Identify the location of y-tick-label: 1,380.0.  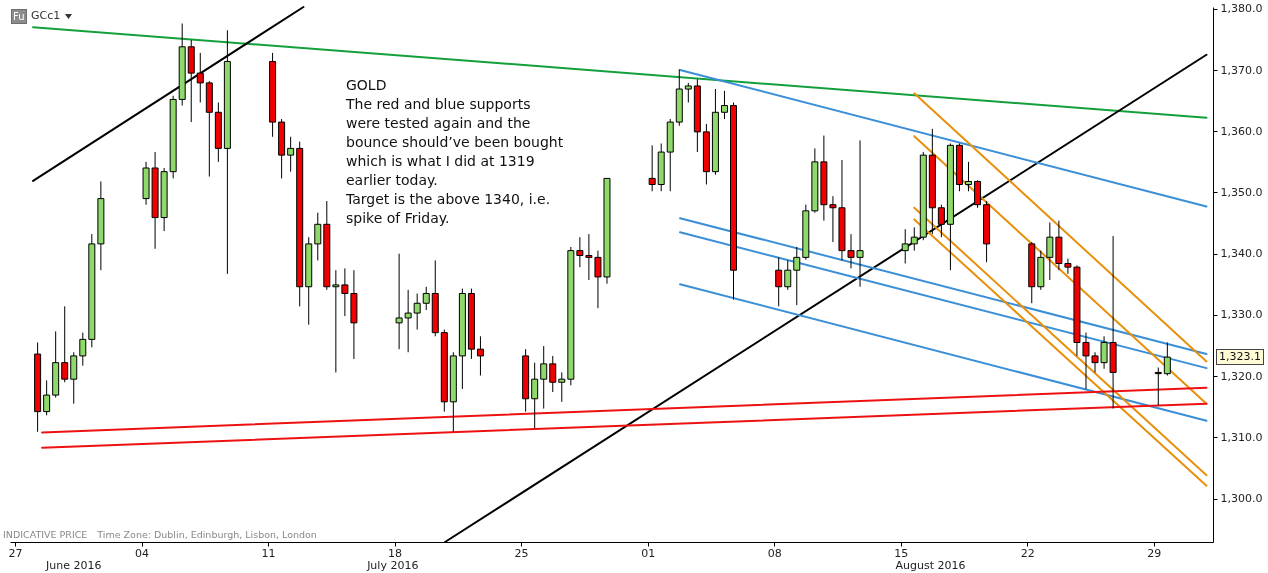
(1241, 9).